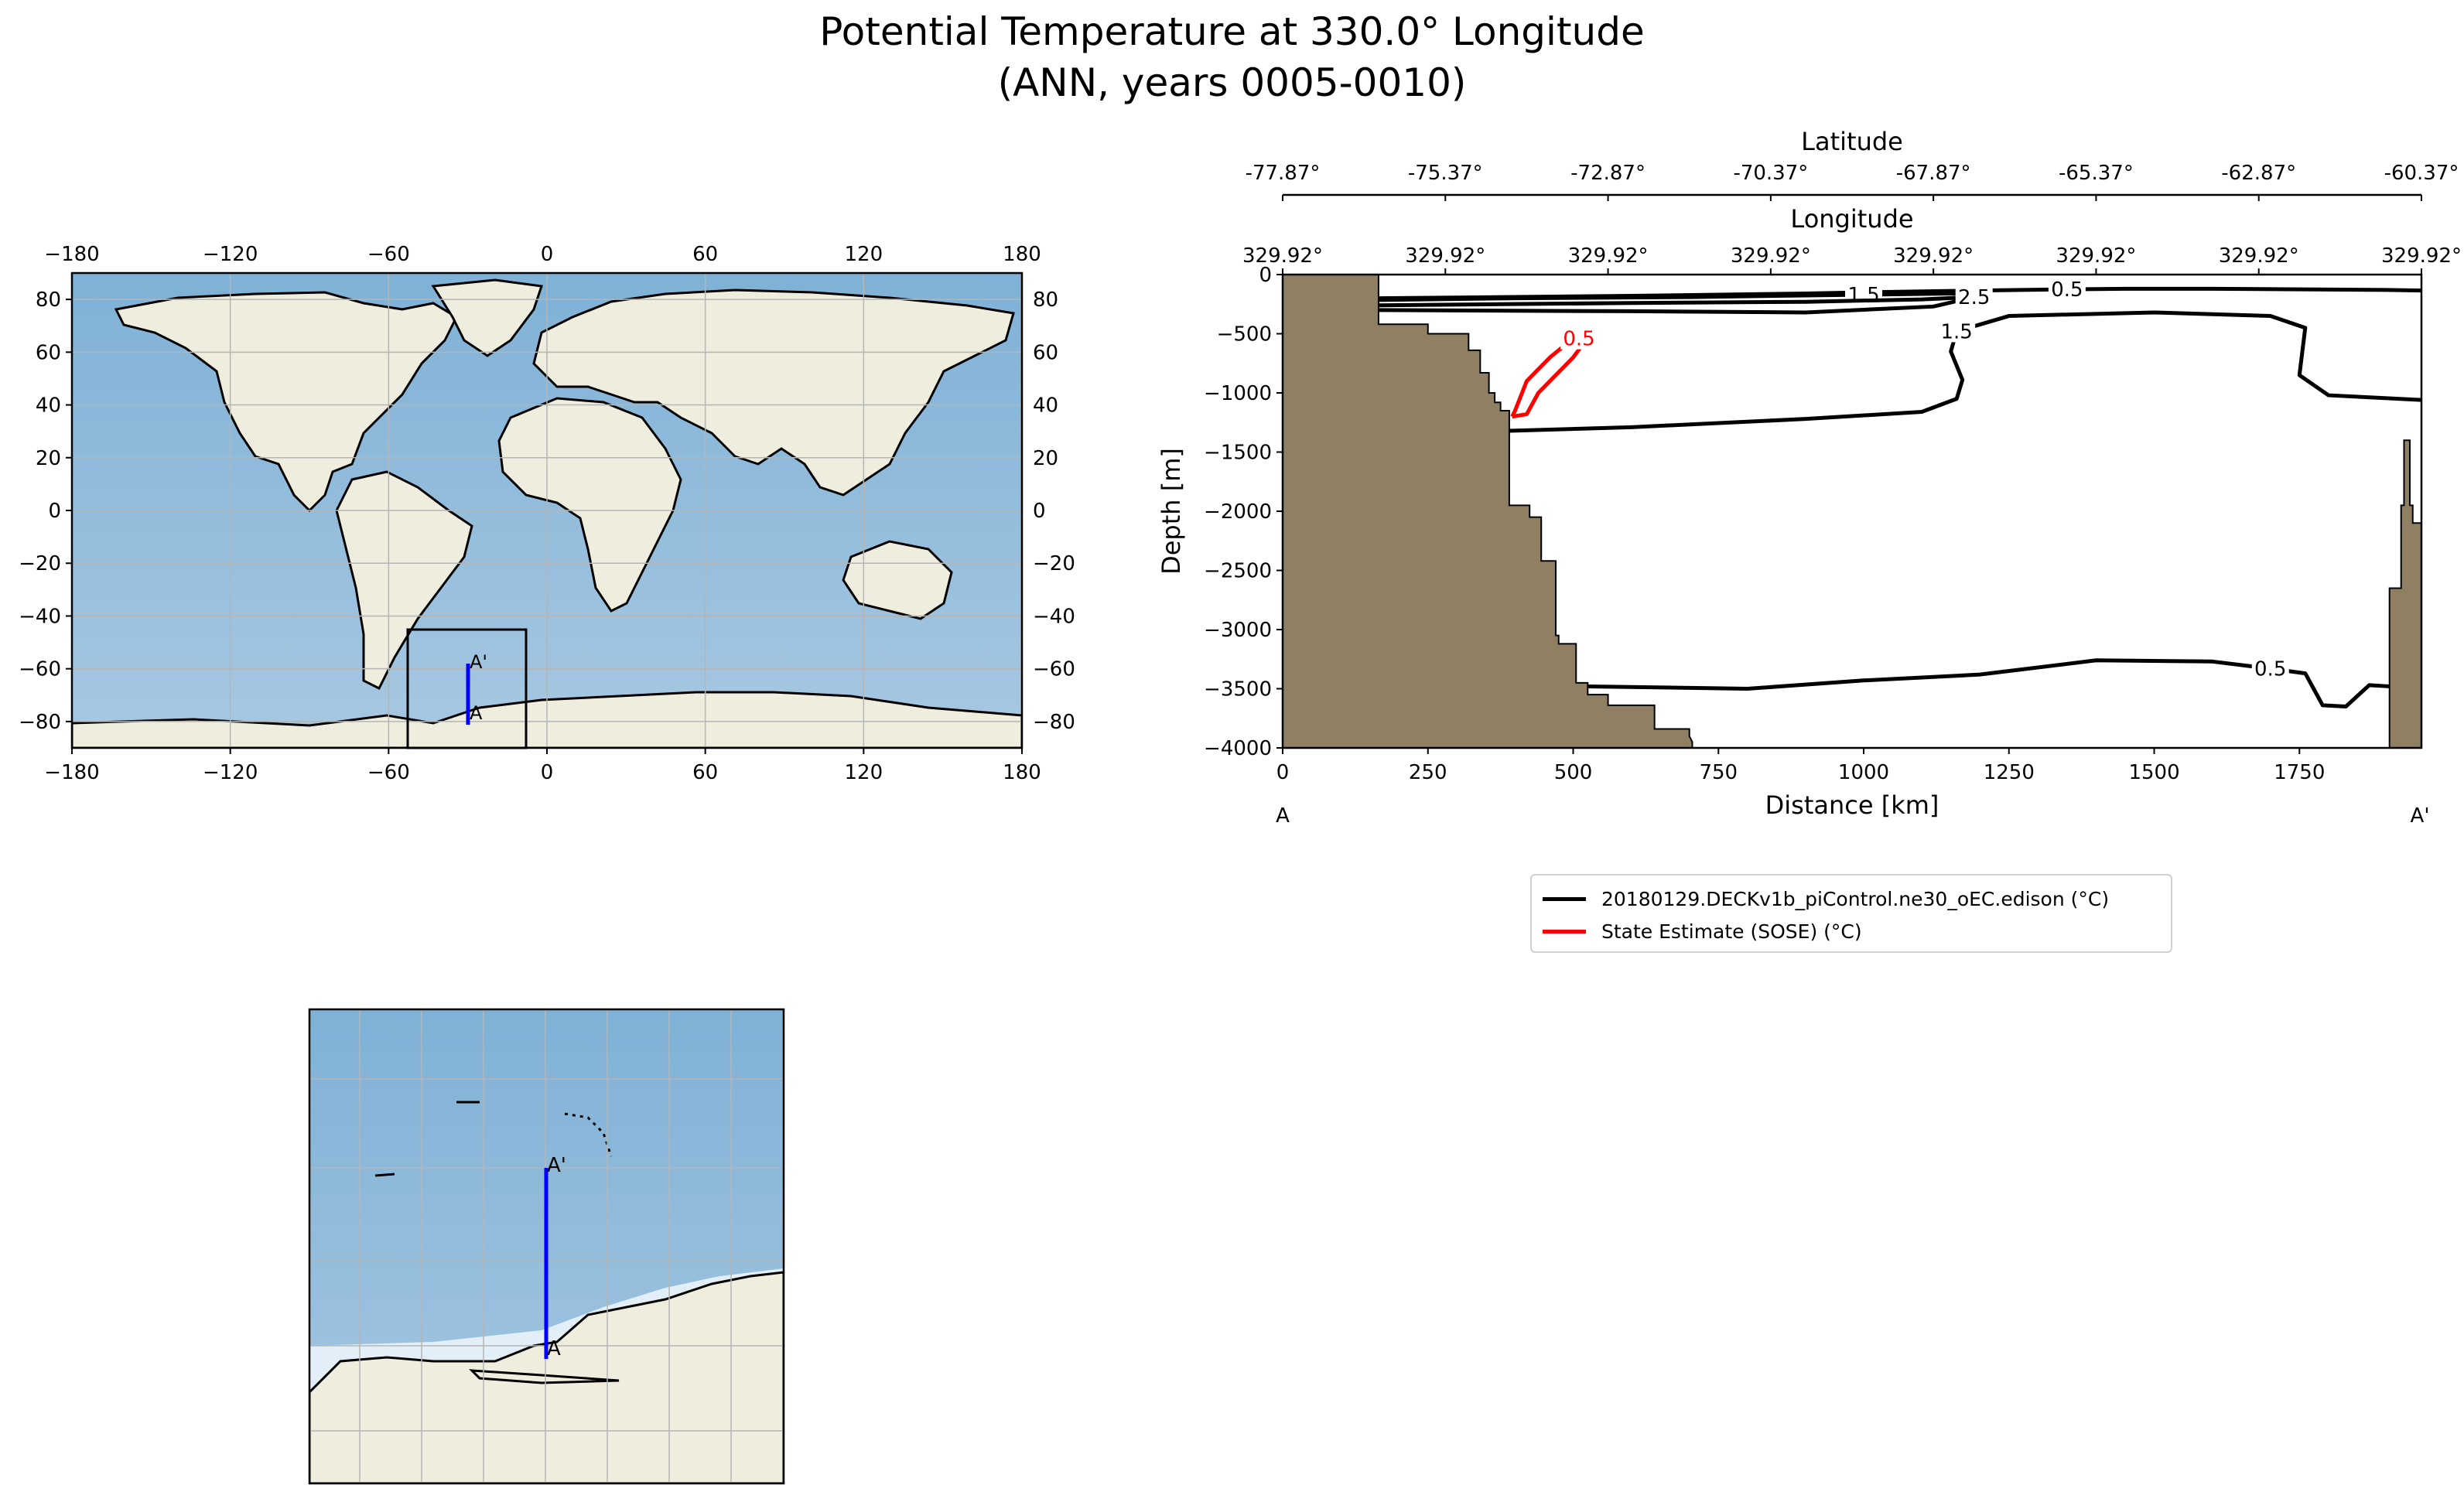 The image size is (2464, 1502). Describe the element at coordinates (1054, 670) in the screenshot. I see `map-right-tick-label: −60` at that location.